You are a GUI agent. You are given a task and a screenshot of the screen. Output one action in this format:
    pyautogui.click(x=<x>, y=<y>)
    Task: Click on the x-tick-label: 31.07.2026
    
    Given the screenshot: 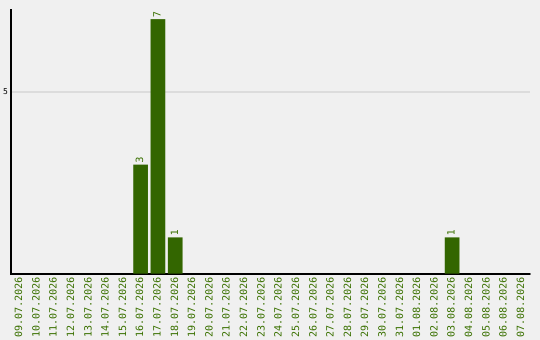 What is the action you would take?
    pyautogui.click(x=400, y=307)
    